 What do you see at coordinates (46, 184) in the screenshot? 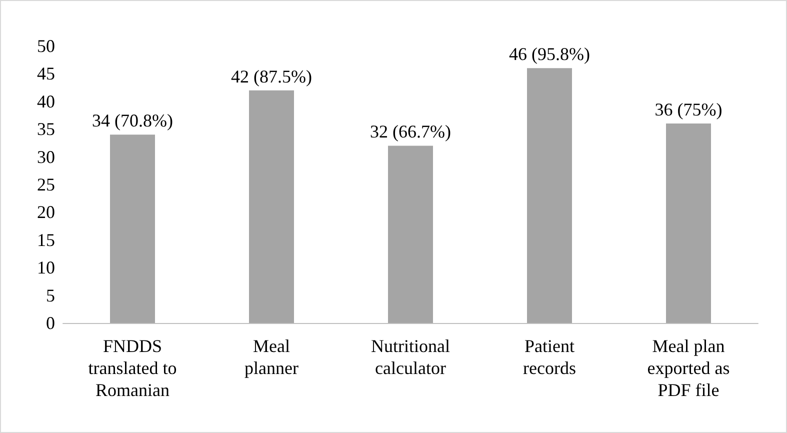
I see `y-tick-label: 25` at bounding box center [46, 184].